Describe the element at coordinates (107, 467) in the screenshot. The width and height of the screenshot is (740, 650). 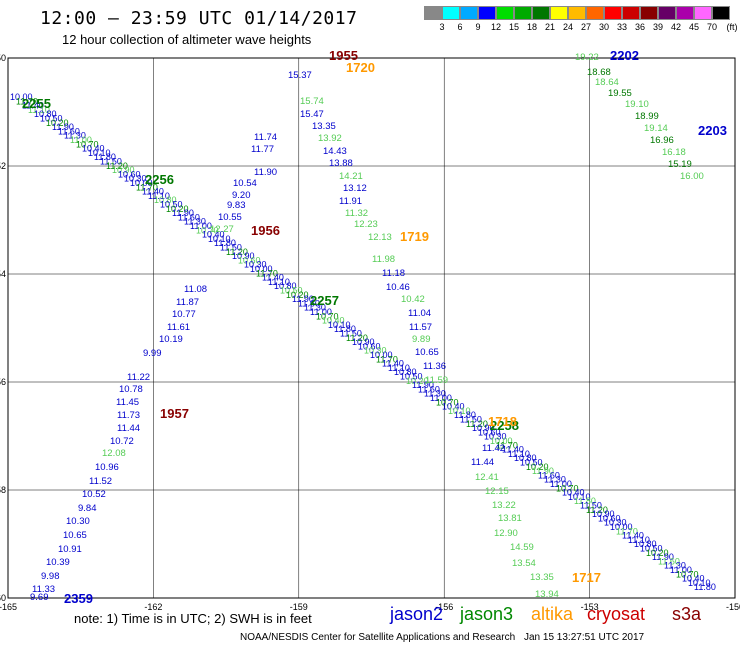
I see `swh-value: 10.96` at that location.